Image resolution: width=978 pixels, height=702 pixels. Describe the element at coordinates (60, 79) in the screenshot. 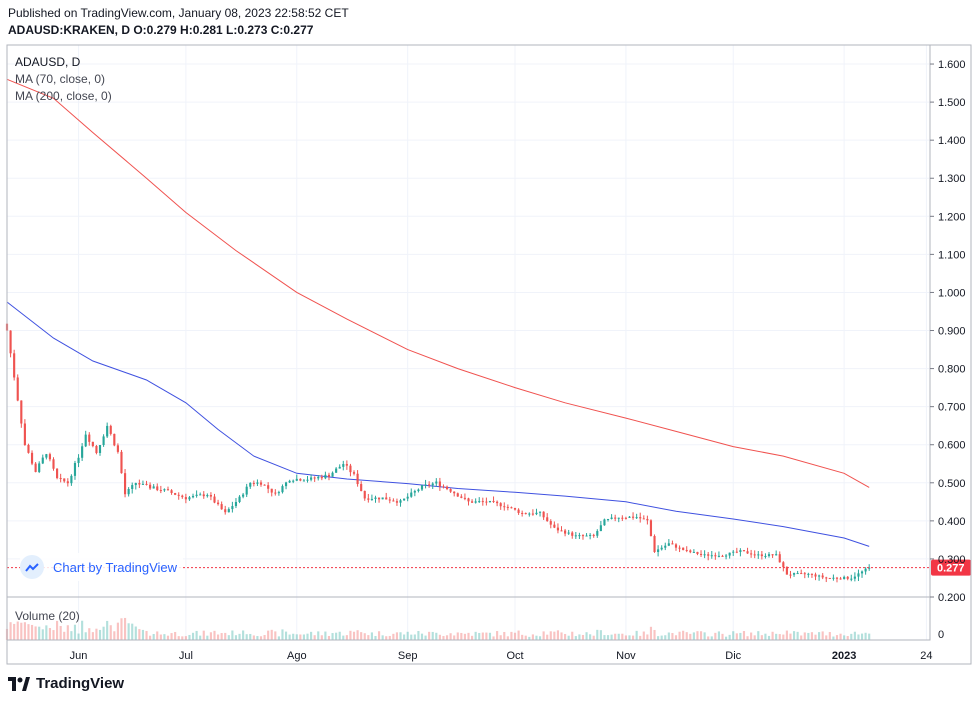

I see `legend-ma70: MA (70, close, 0)` at that location.